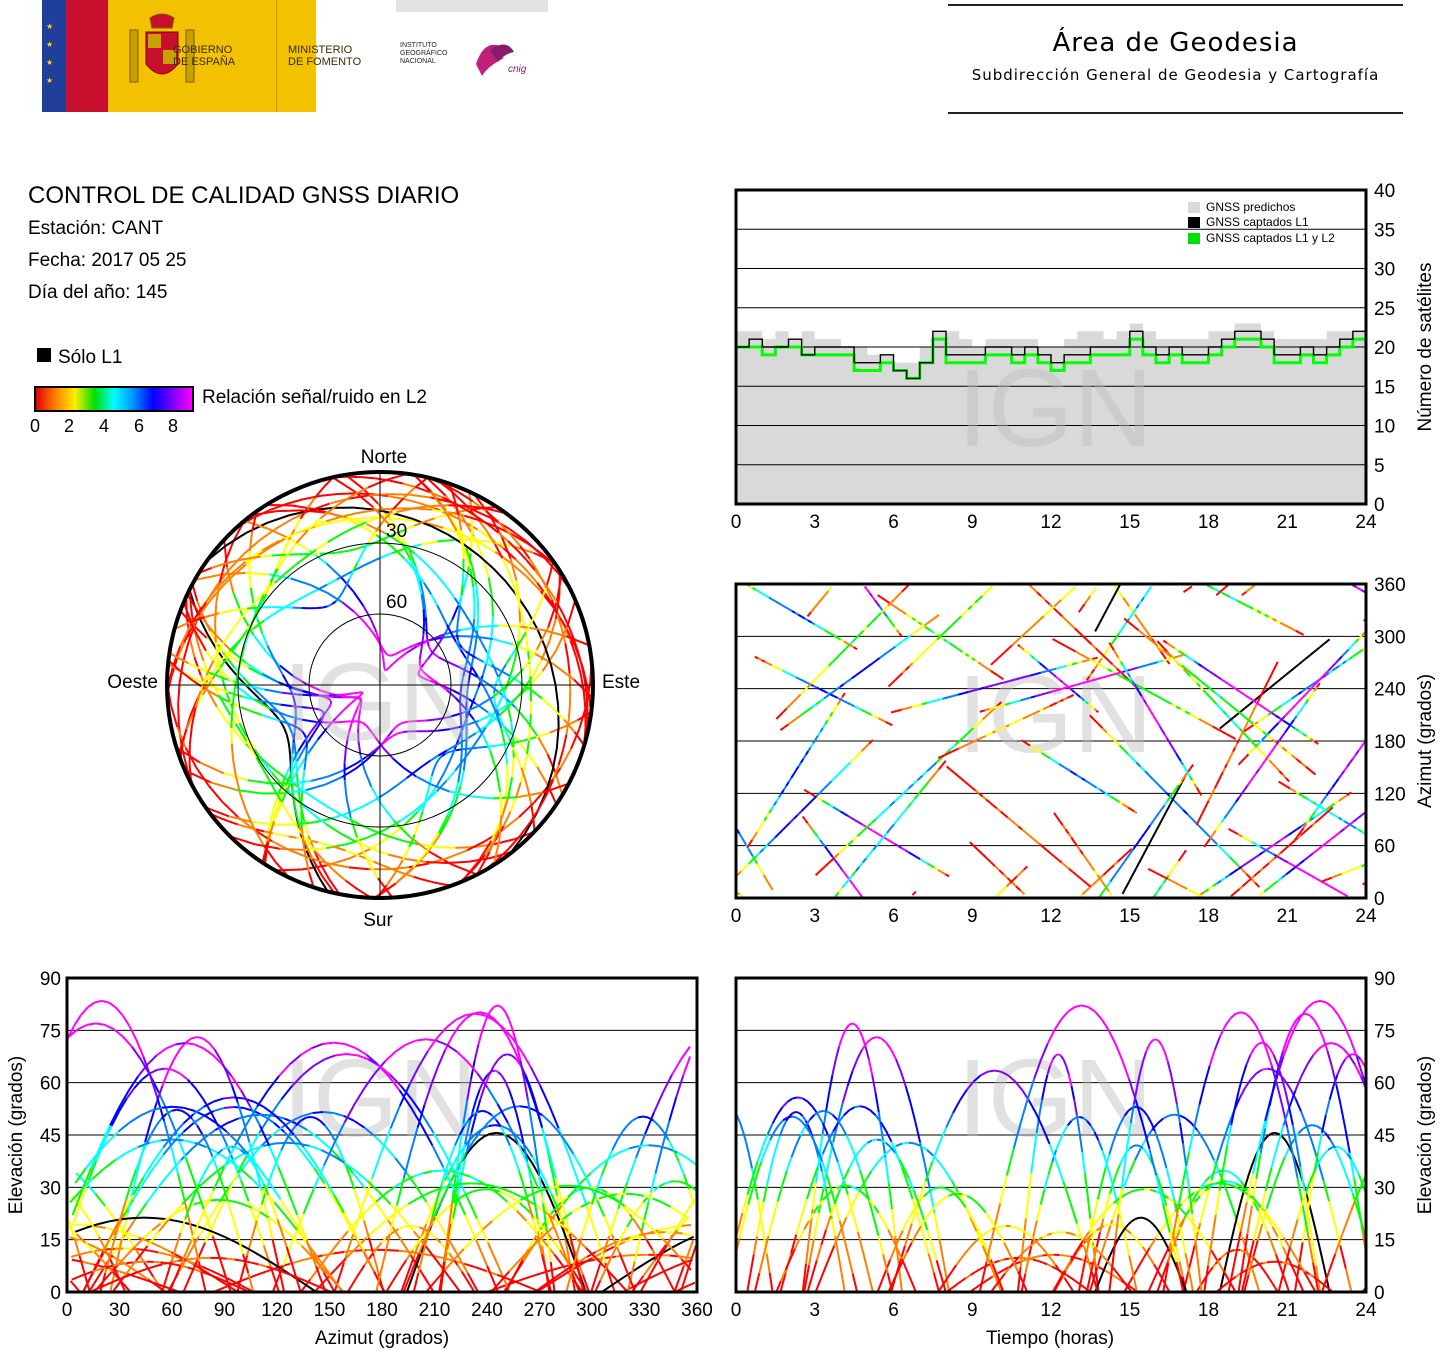 This screenshot has height=1350, width=1445. What do you see at coordinates (1050, 915) in the screenshot?
I see `az-xtick-label: 12` at bounding box center [1050, 915].